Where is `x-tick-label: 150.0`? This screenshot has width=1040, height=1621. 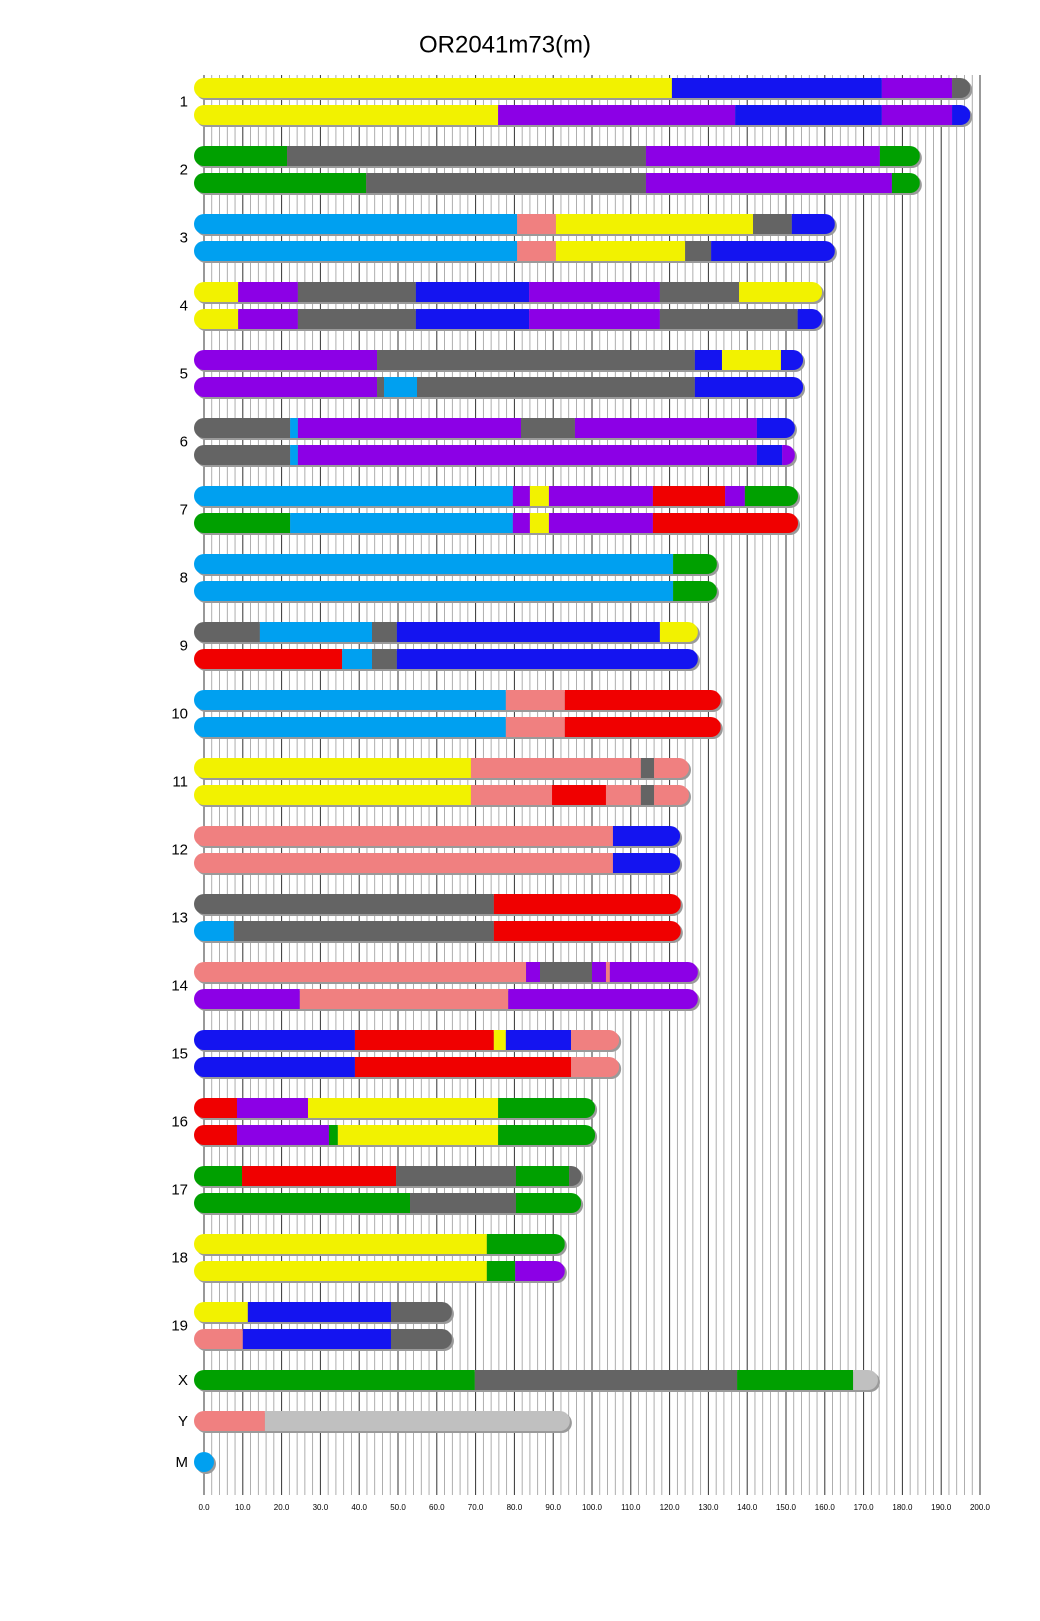
x-tick-label: 150.0 is located at coordinates (786, 1507).